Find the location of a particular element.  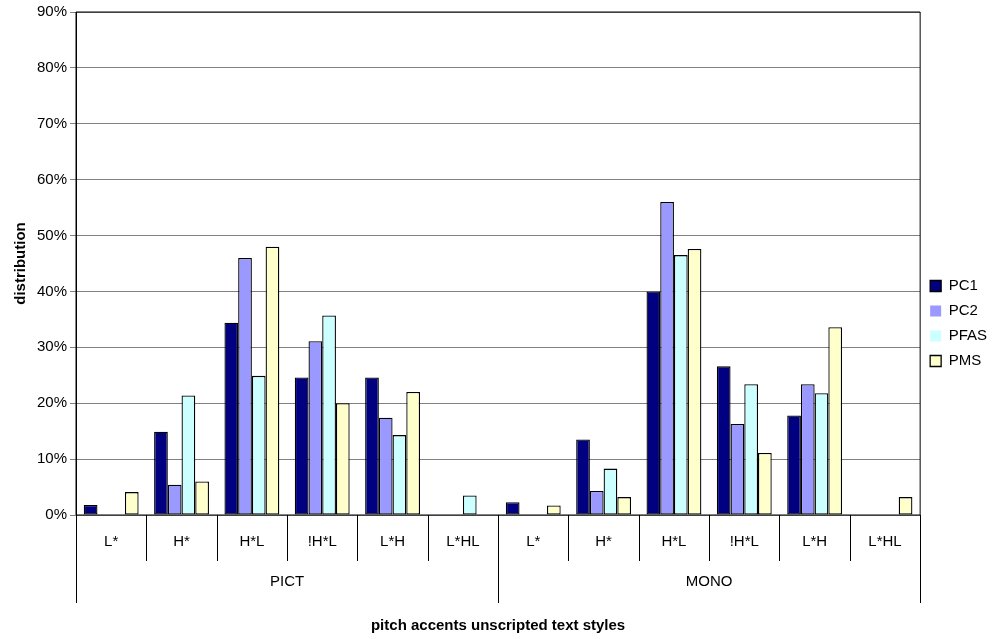

y-axis-title: distribution is located at coordinates (20, 263).